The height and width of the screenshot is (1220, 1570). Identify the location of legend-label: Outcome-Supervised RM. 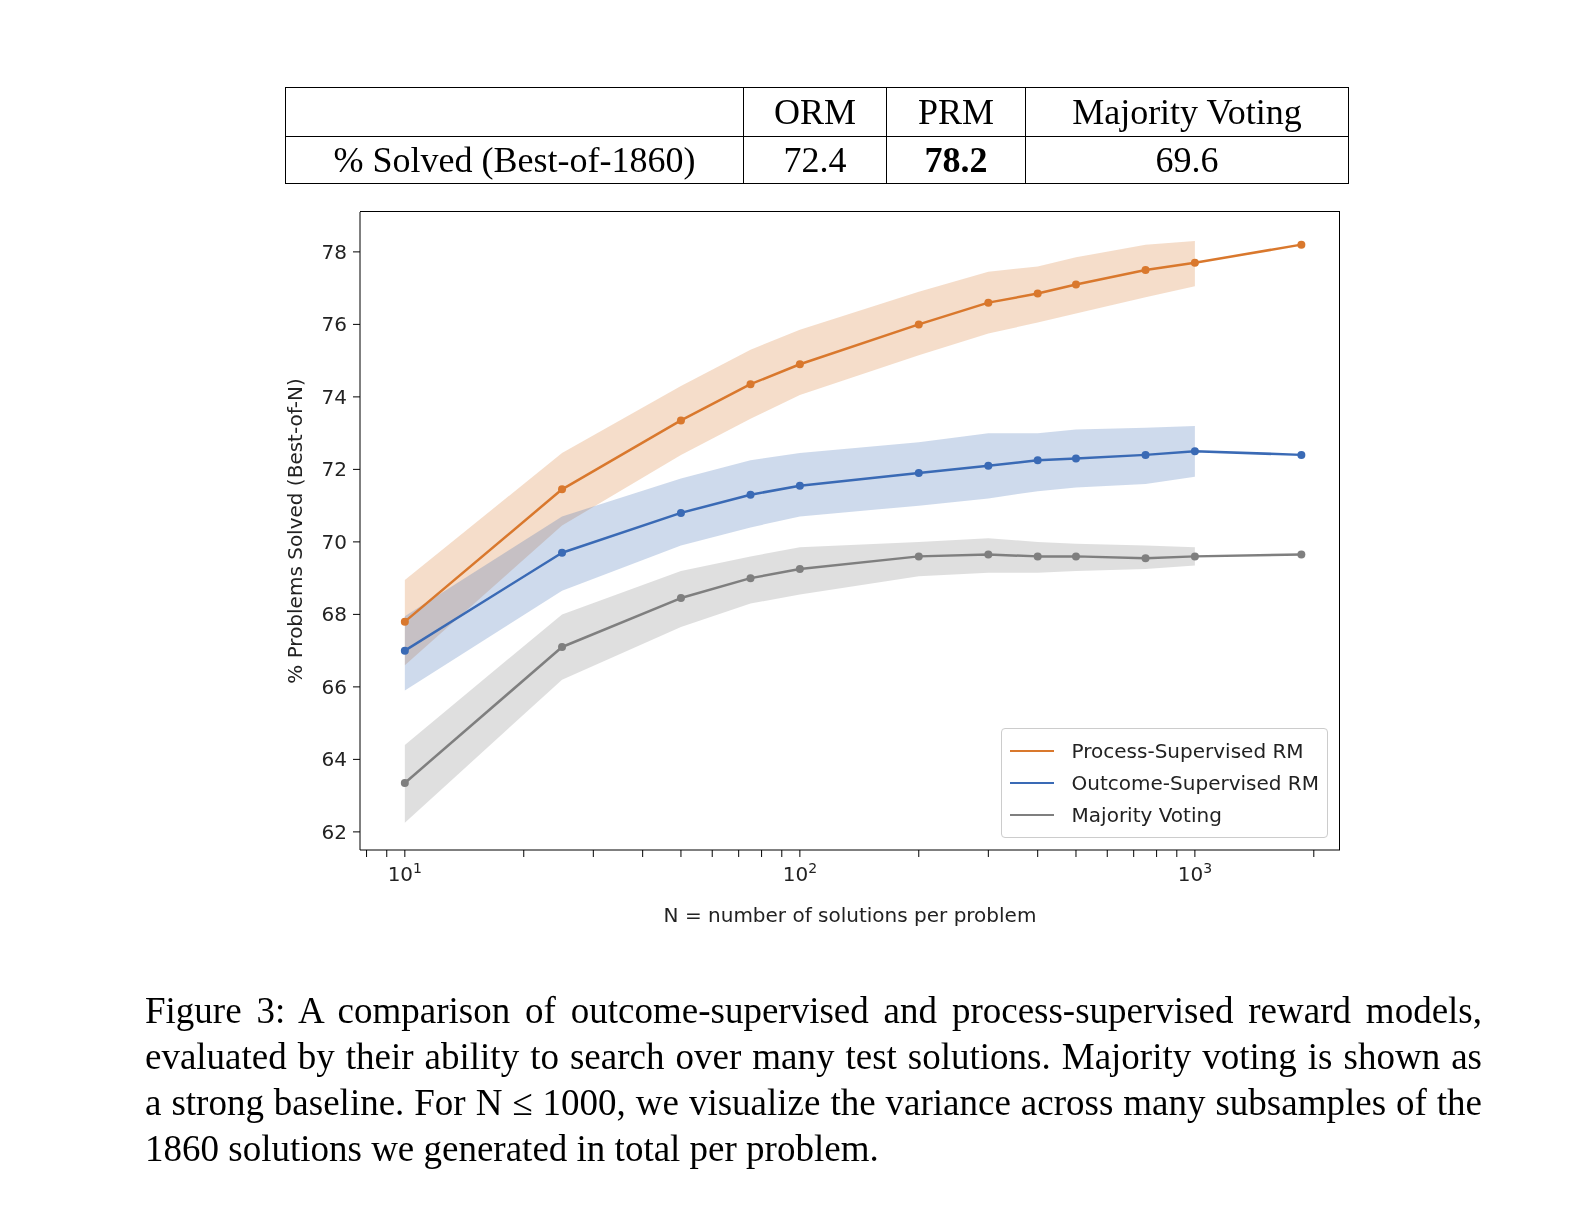
(1195, 783).